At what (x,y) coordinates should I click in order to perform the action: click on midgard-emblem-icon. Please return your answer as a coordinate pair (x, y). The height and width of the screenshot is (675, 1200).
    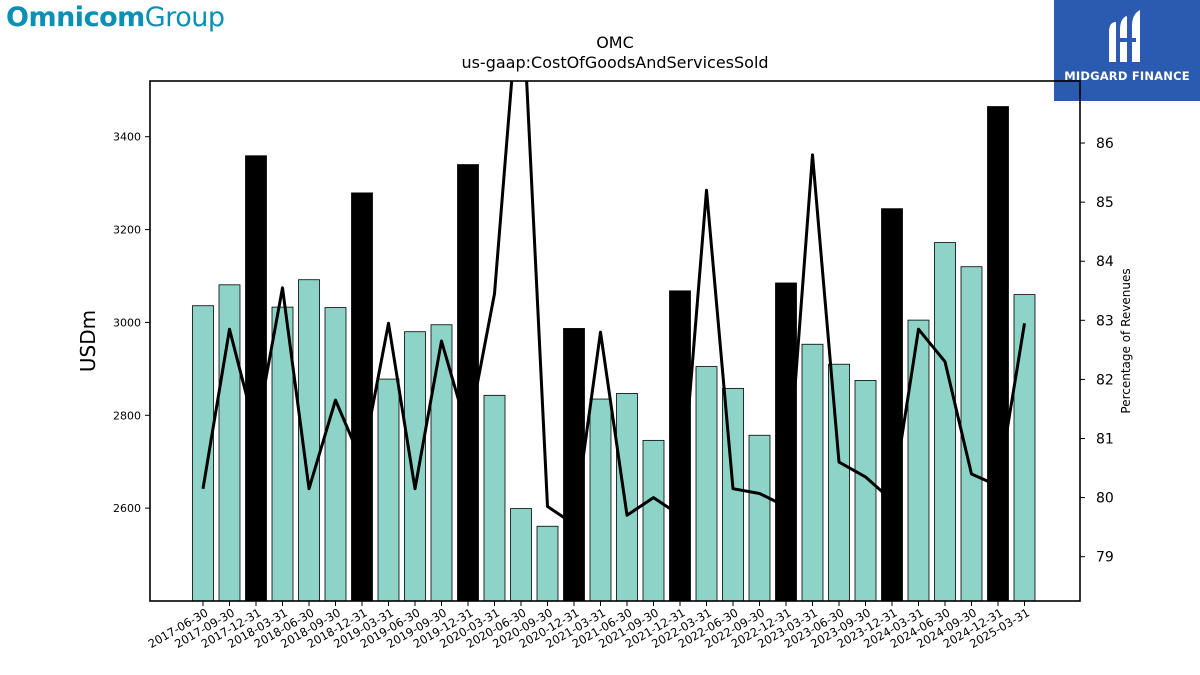
    Looking at the image, I should click on (1124, 36).